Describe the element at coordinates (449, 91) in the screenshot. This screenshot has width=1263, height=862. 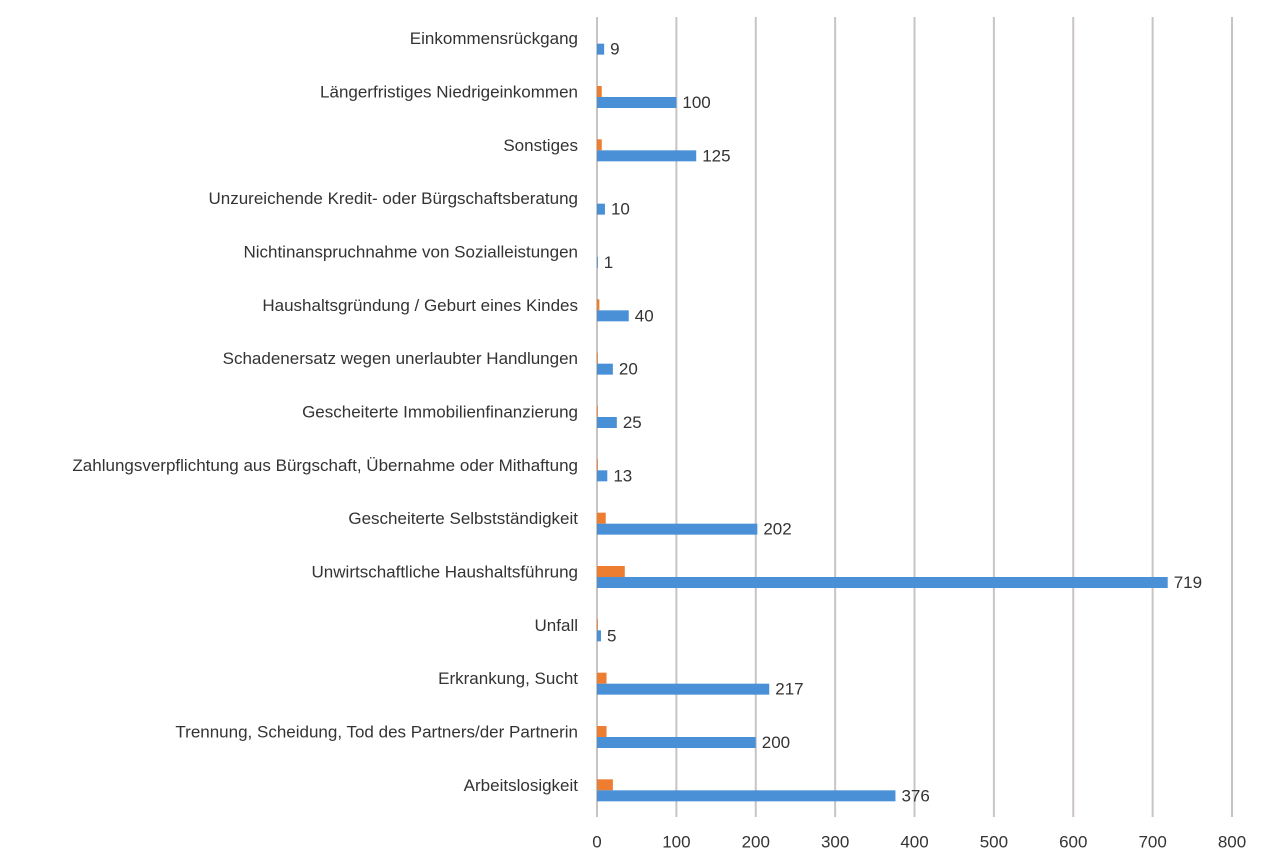
I see `y-tick-label: Längerfristiges Niedrigeinkommen` at that location.